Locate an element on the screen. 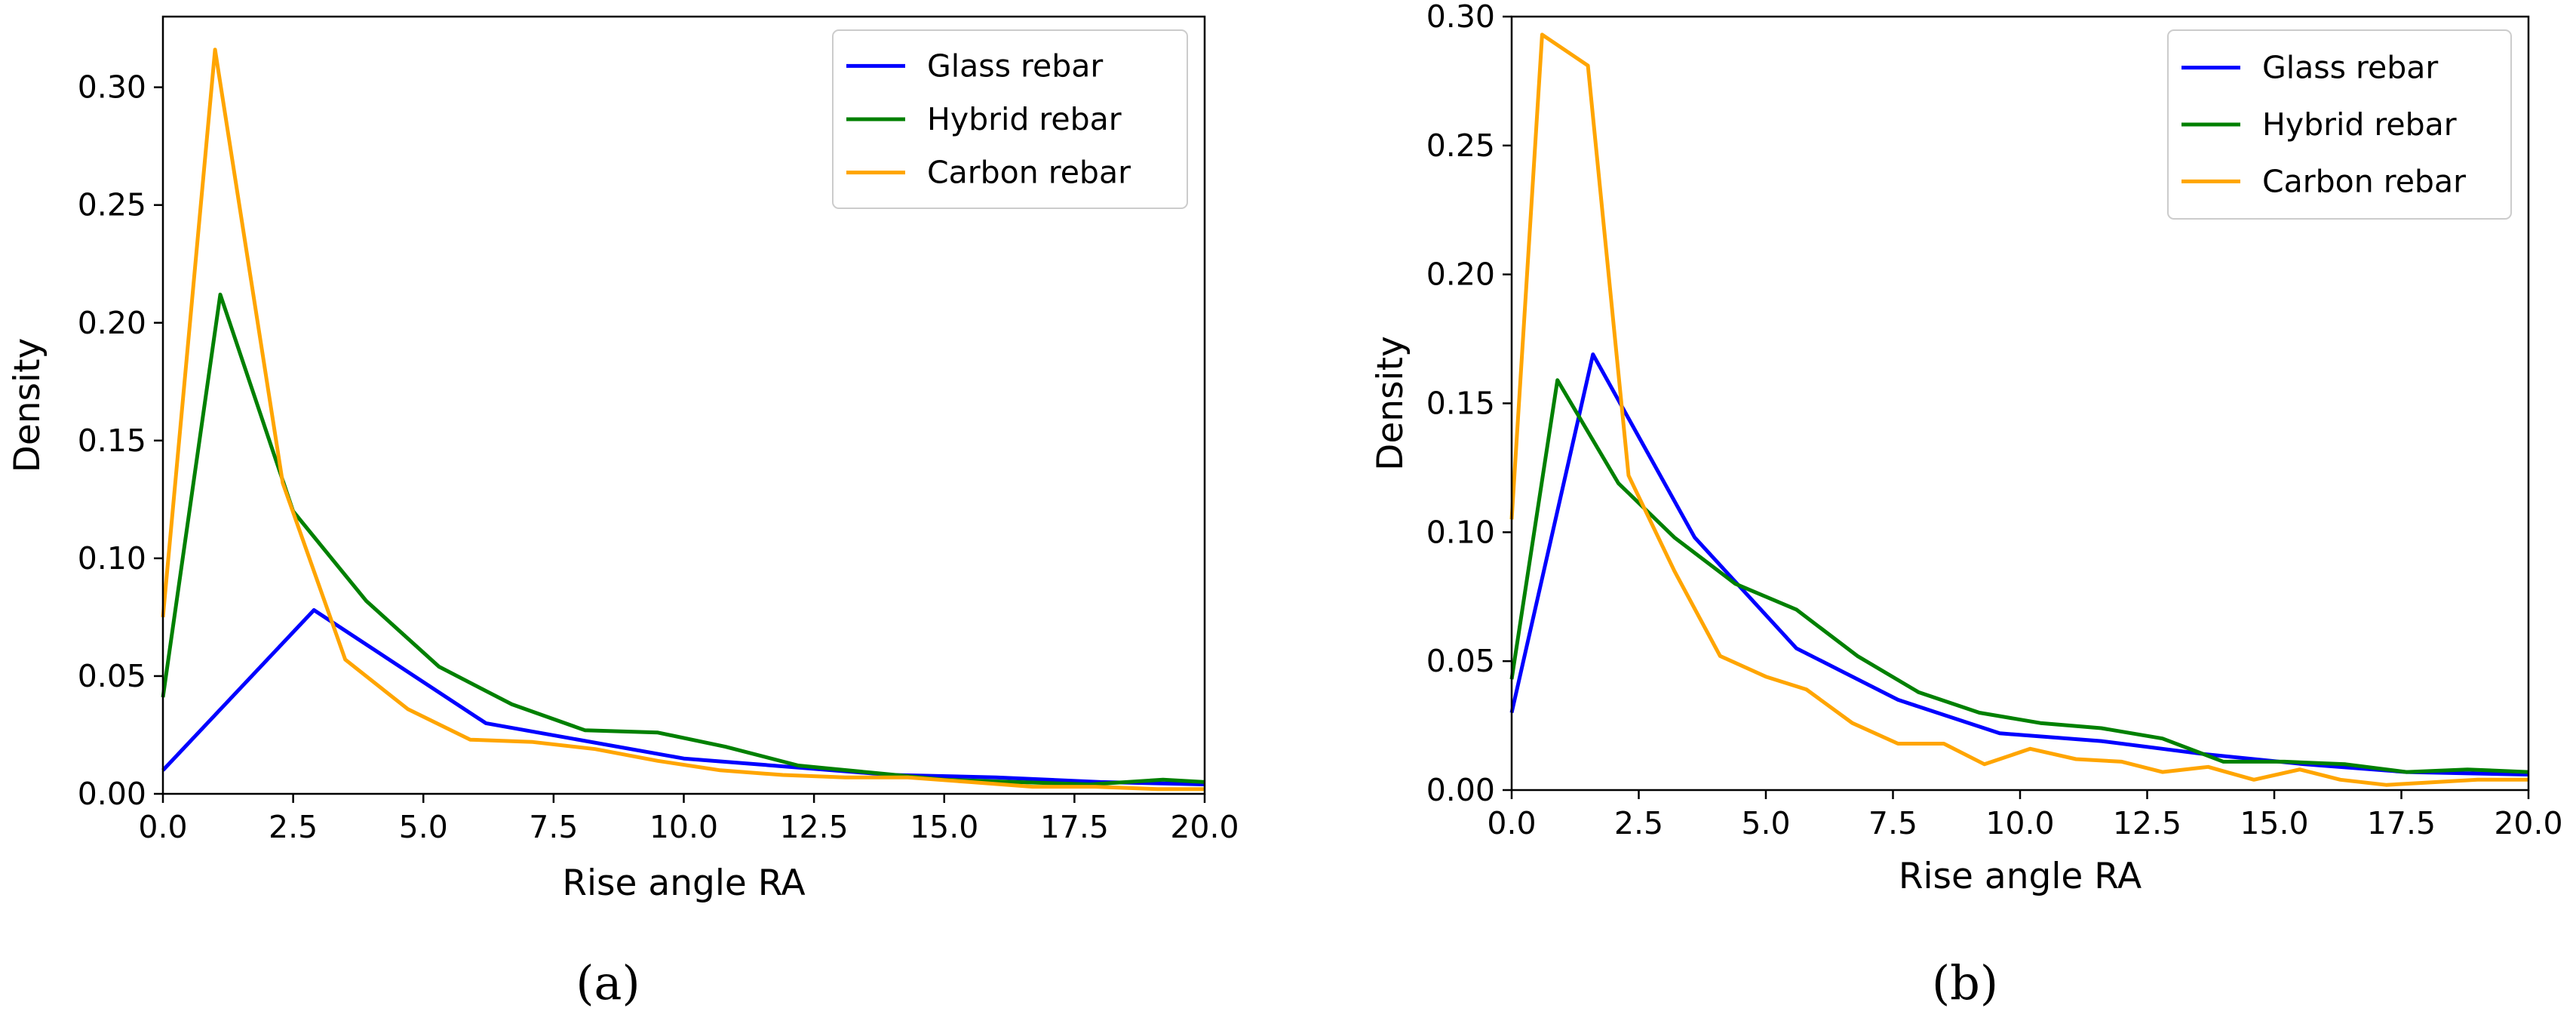 The width and height of the screenshot is (2576, 1027). panel-label: (a) is located at coordinates (608, 982).